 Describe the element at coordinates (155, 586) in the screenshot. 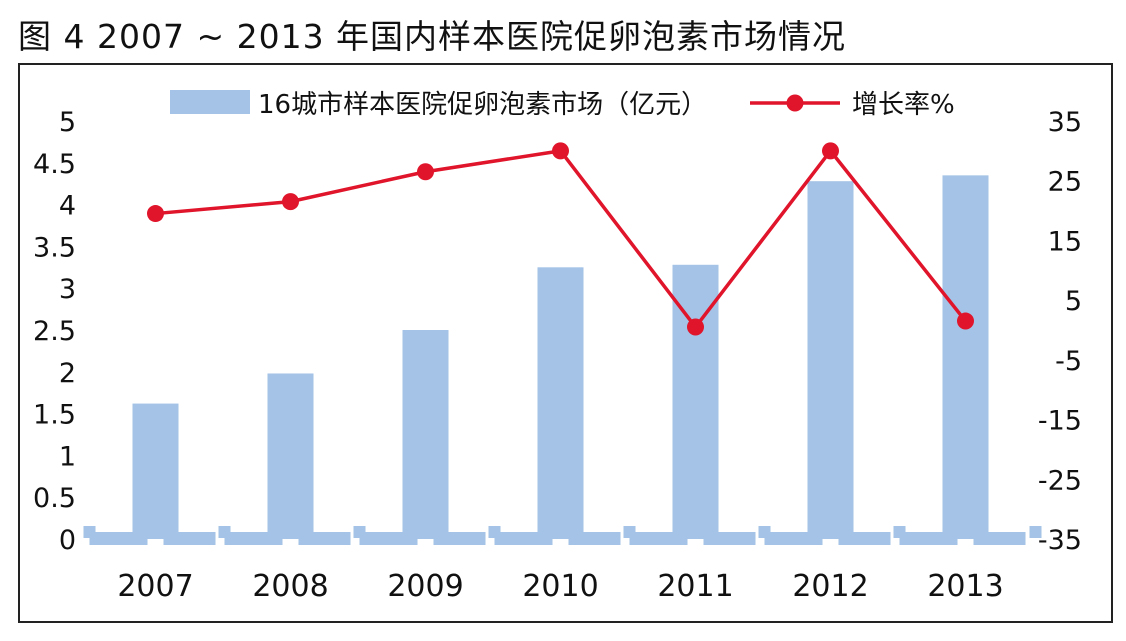

I see `x-tick-label: 2007` at that location.